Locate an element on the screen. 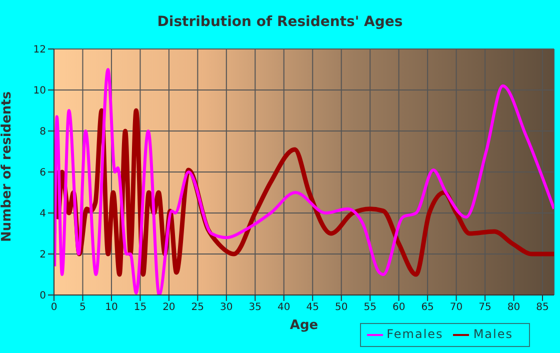 Image resolution: width=560 pixels, height=353 pixels. x-tick-label: 35 is located at coordinates (255, 308).